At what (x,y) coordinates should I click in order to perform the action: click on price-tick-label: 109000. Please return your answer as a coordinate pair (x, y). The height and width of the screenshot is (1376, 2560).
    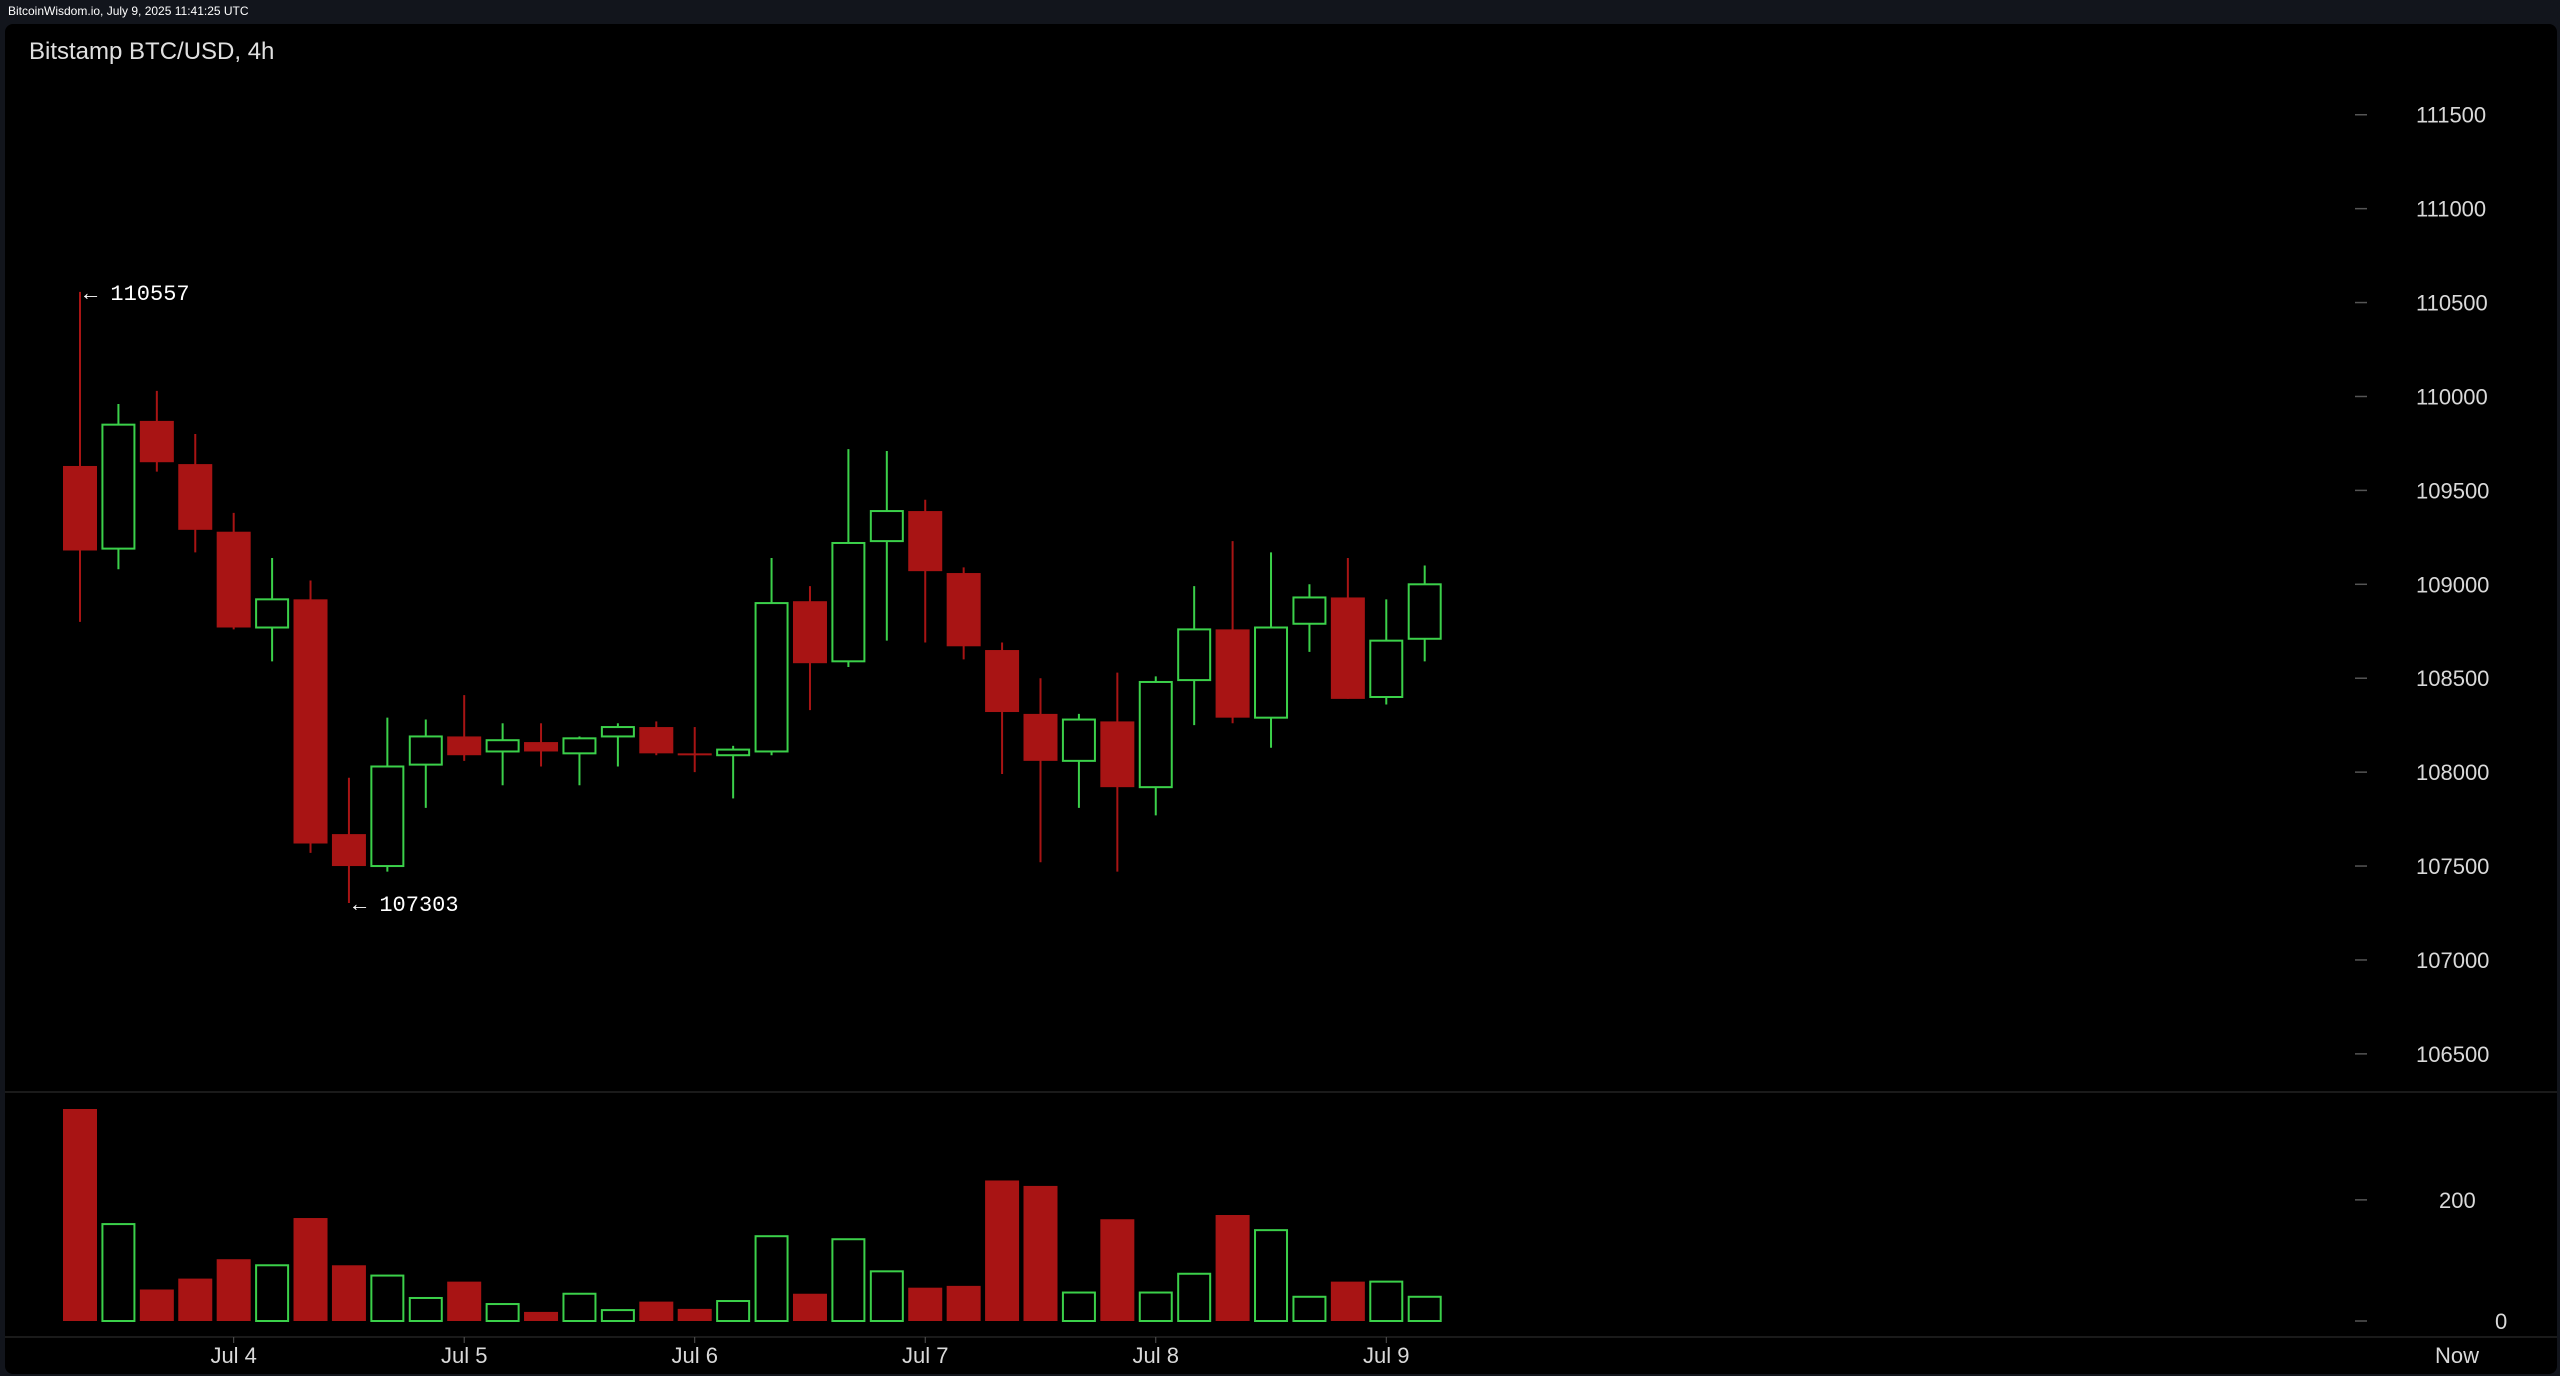
    Looking at the image, I should click on (2452, 584).